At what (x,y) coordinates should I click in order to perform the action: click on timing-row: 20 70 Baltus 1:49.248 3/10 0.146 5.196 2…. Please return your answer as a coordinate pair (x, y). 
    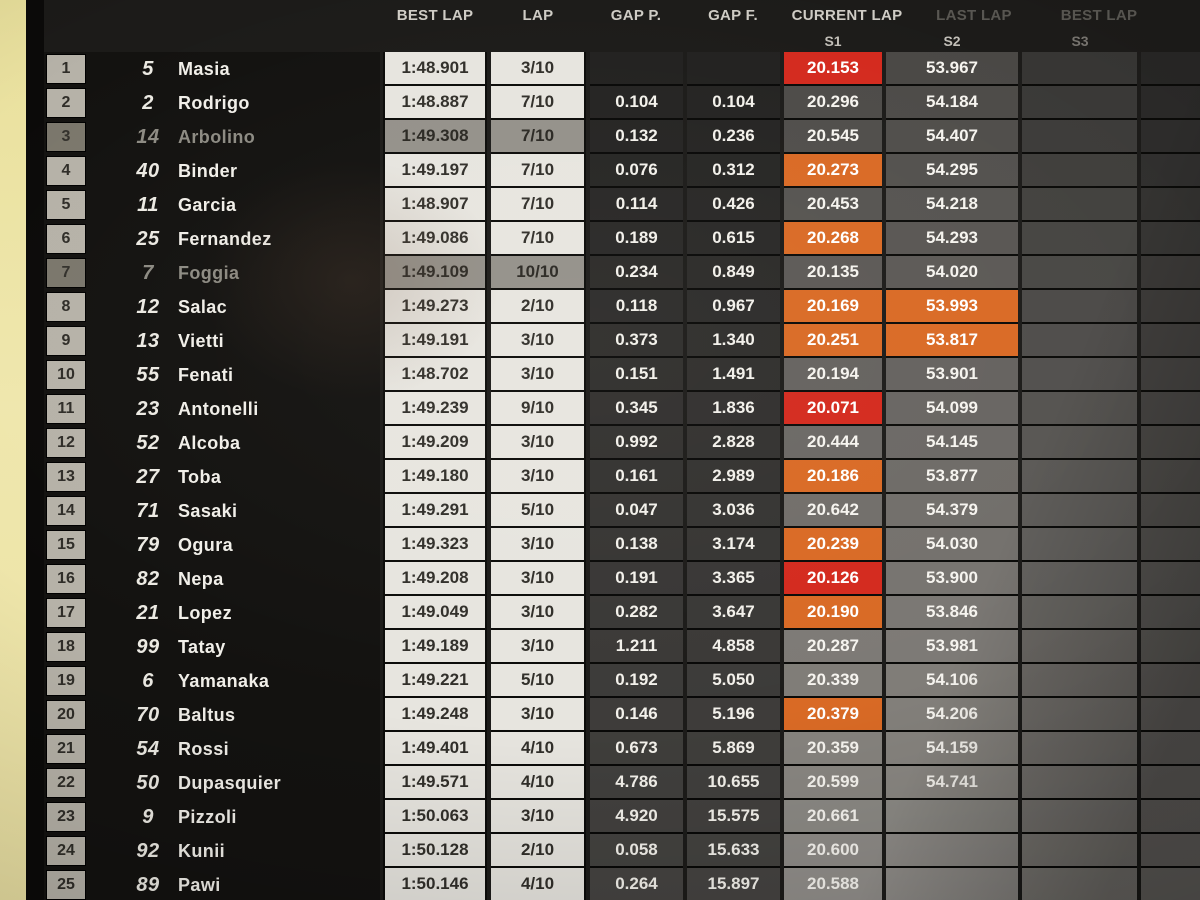
    Looking at the image, I should click on (622, 716).